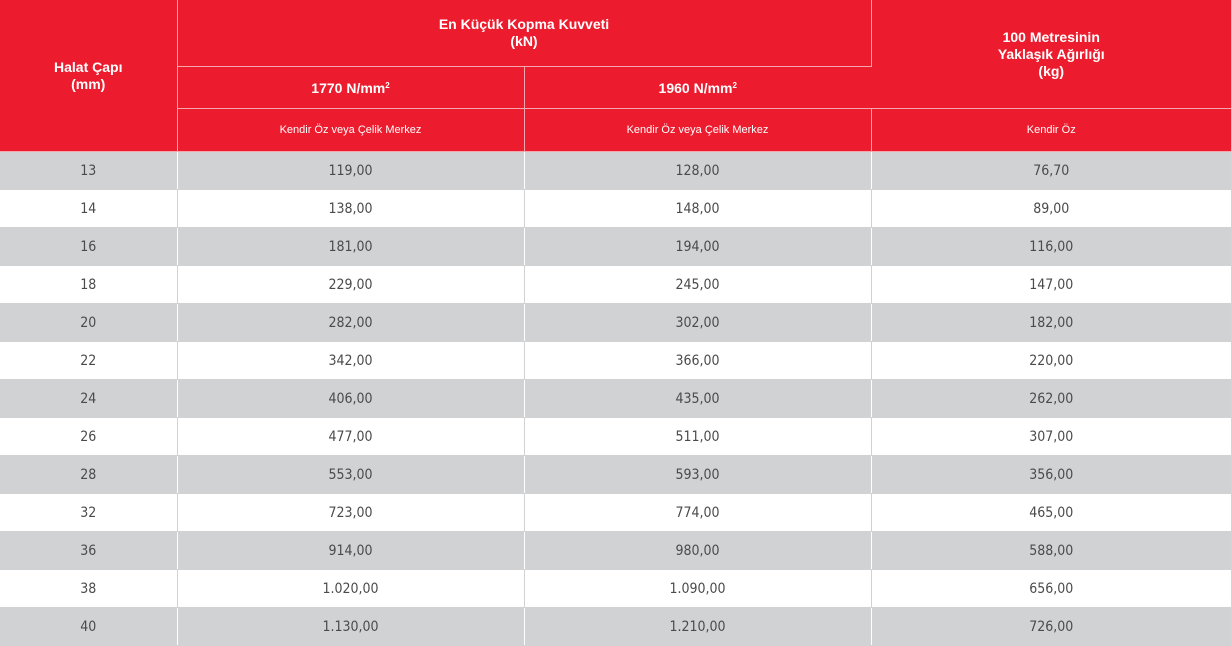 Image resolution: width=1231 pixels, height=646 pixels. Describe the element at coordinates (89, 588) in the screenshot. I see `cell-diameter: 38` at that location.